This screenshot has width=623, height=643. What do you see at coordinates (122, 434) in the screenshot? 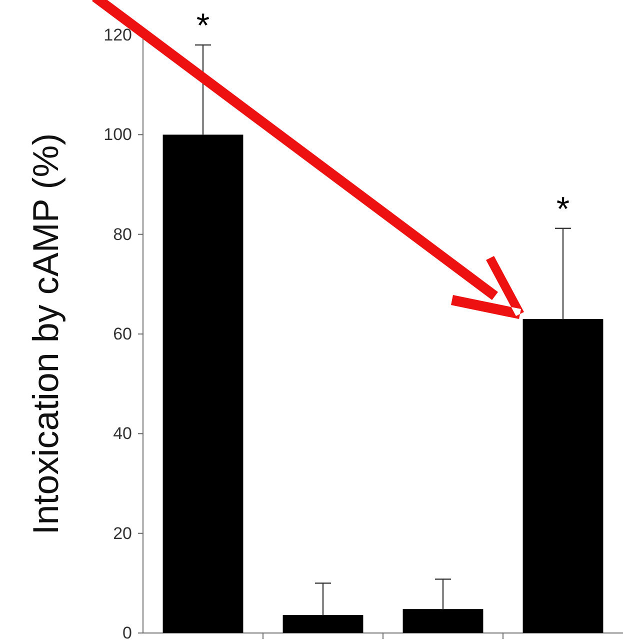
I see `y-tick-label: 40` at bounding box center [122, 434].